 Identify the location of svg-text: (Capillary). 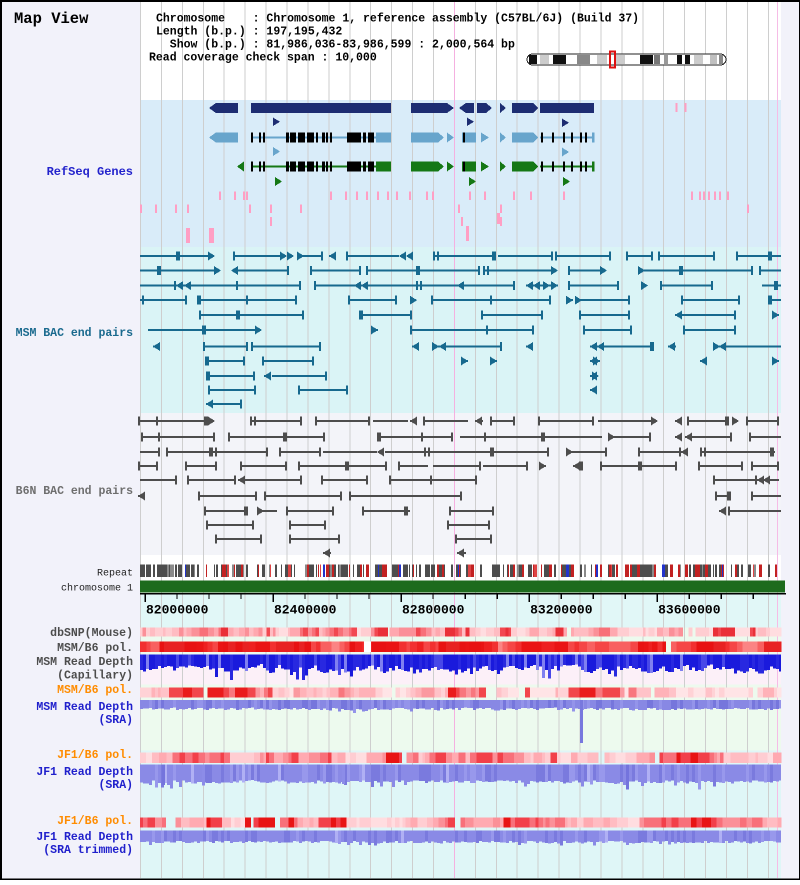
(95, 676).